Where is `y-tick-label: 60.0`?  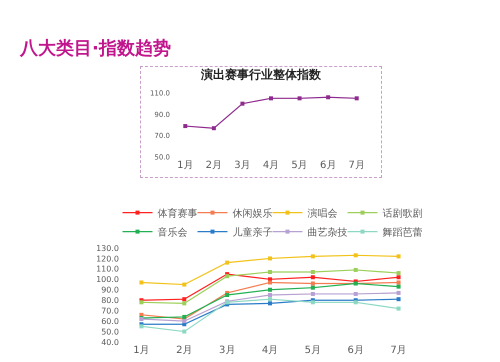 y-tick-label: 60.0 is located at coordinates (110, 321).